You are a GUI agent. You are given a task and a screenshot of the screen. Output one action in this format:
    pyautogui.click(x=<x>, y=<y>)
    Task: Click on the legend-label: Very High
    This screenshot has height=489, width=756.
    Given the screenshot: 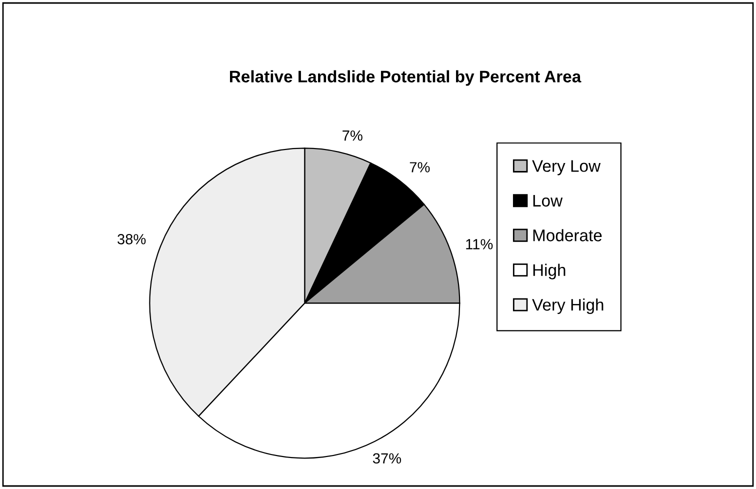 What is the action you would take?
    pyautogui.click(x=568, y=306)
    